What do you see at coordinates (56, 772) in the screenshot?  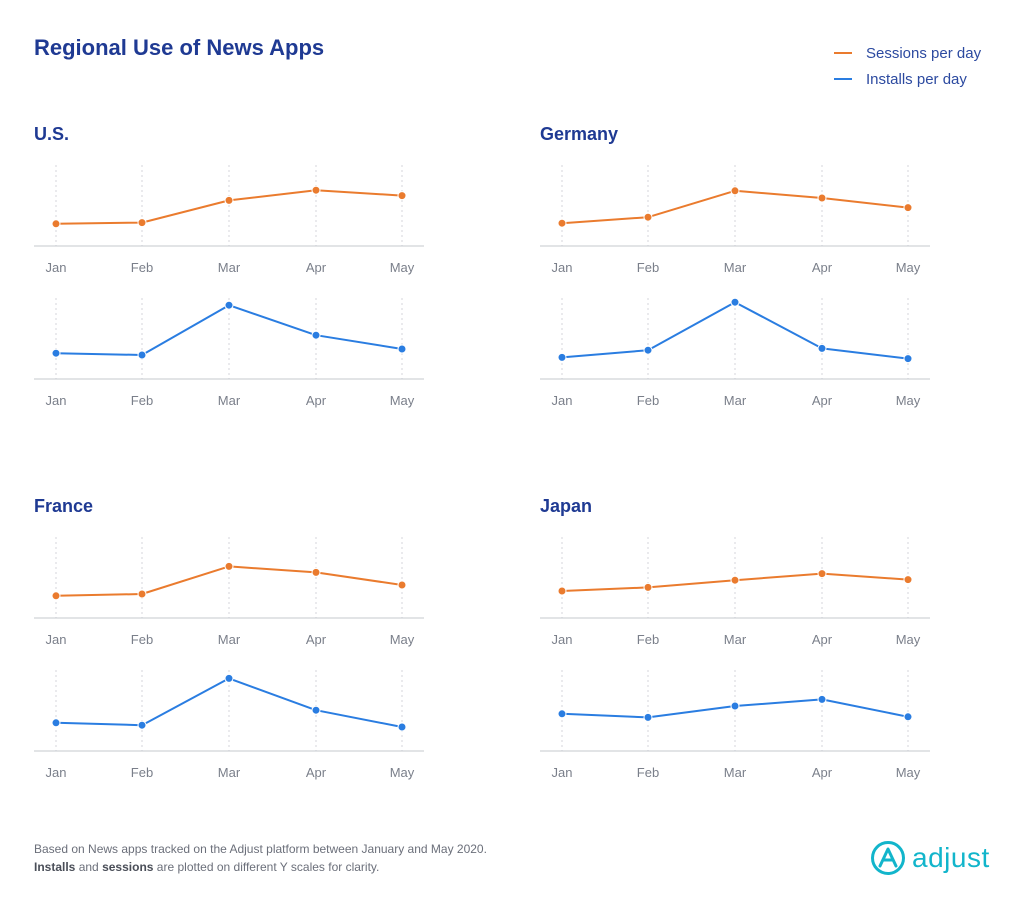 I see `france-installs-tick-label-0: Jan` at bounding box center [56, 772].